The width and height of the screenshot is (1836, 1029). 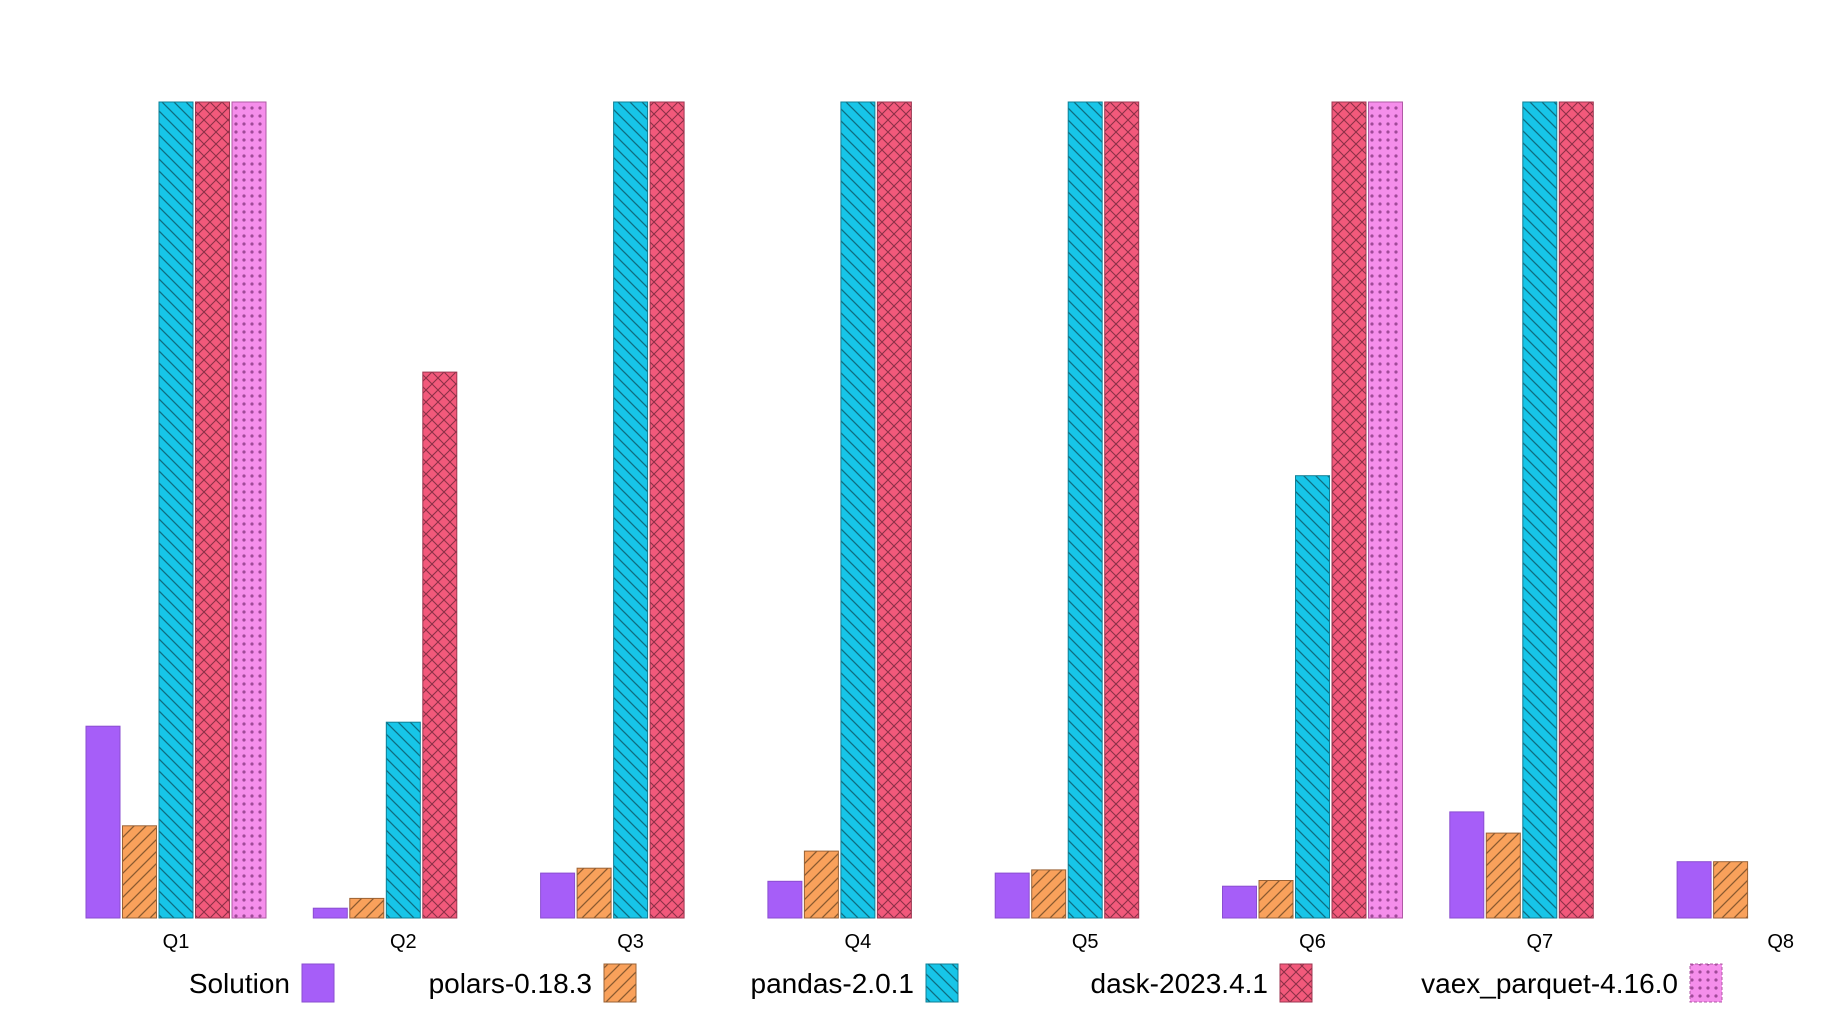 I want to click on legend-label-1: polars-0.18.3, so click(x=510, y=983).